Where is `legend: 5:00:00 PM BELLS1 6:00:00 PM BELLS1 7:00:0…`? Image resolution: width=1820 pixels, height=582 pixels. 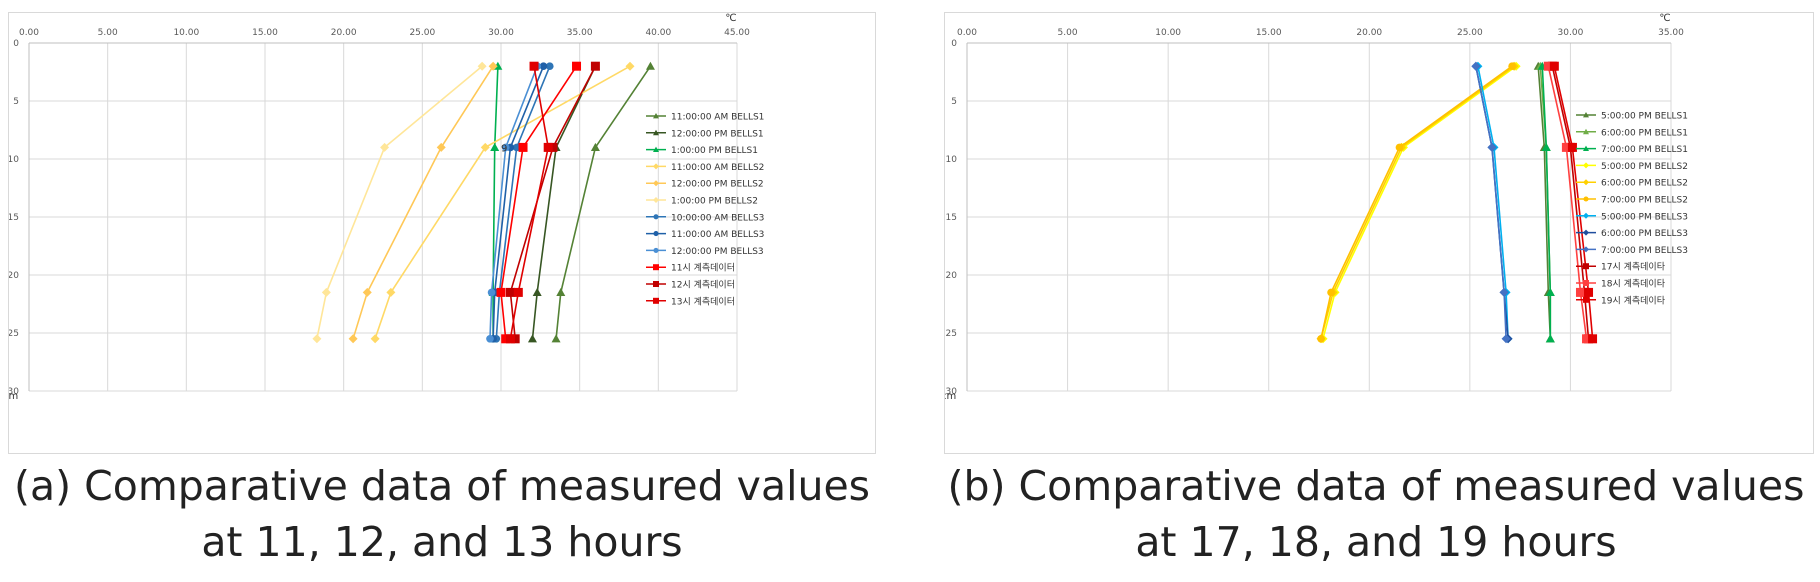
legend: 5:00:00 PM BELLS1 6:00:00 PM BELLS1 7:00:0… is located at coordinates (1632, 209).